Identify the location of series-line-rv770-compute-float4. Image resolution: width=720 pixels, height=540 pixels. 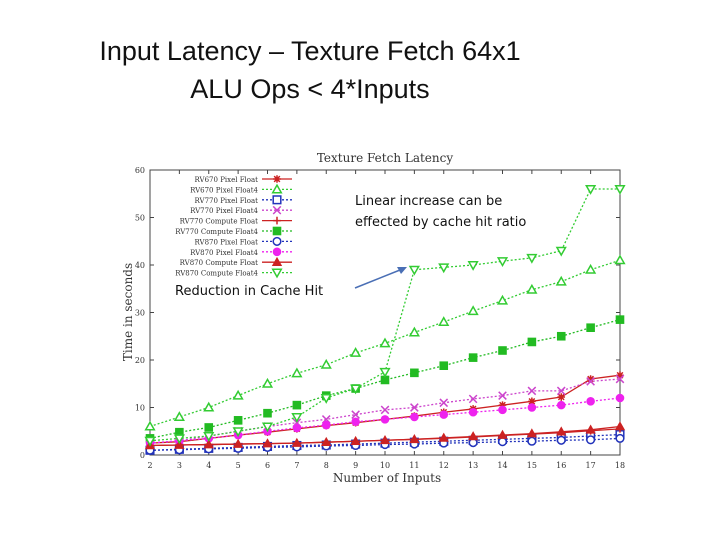
(385, 379).